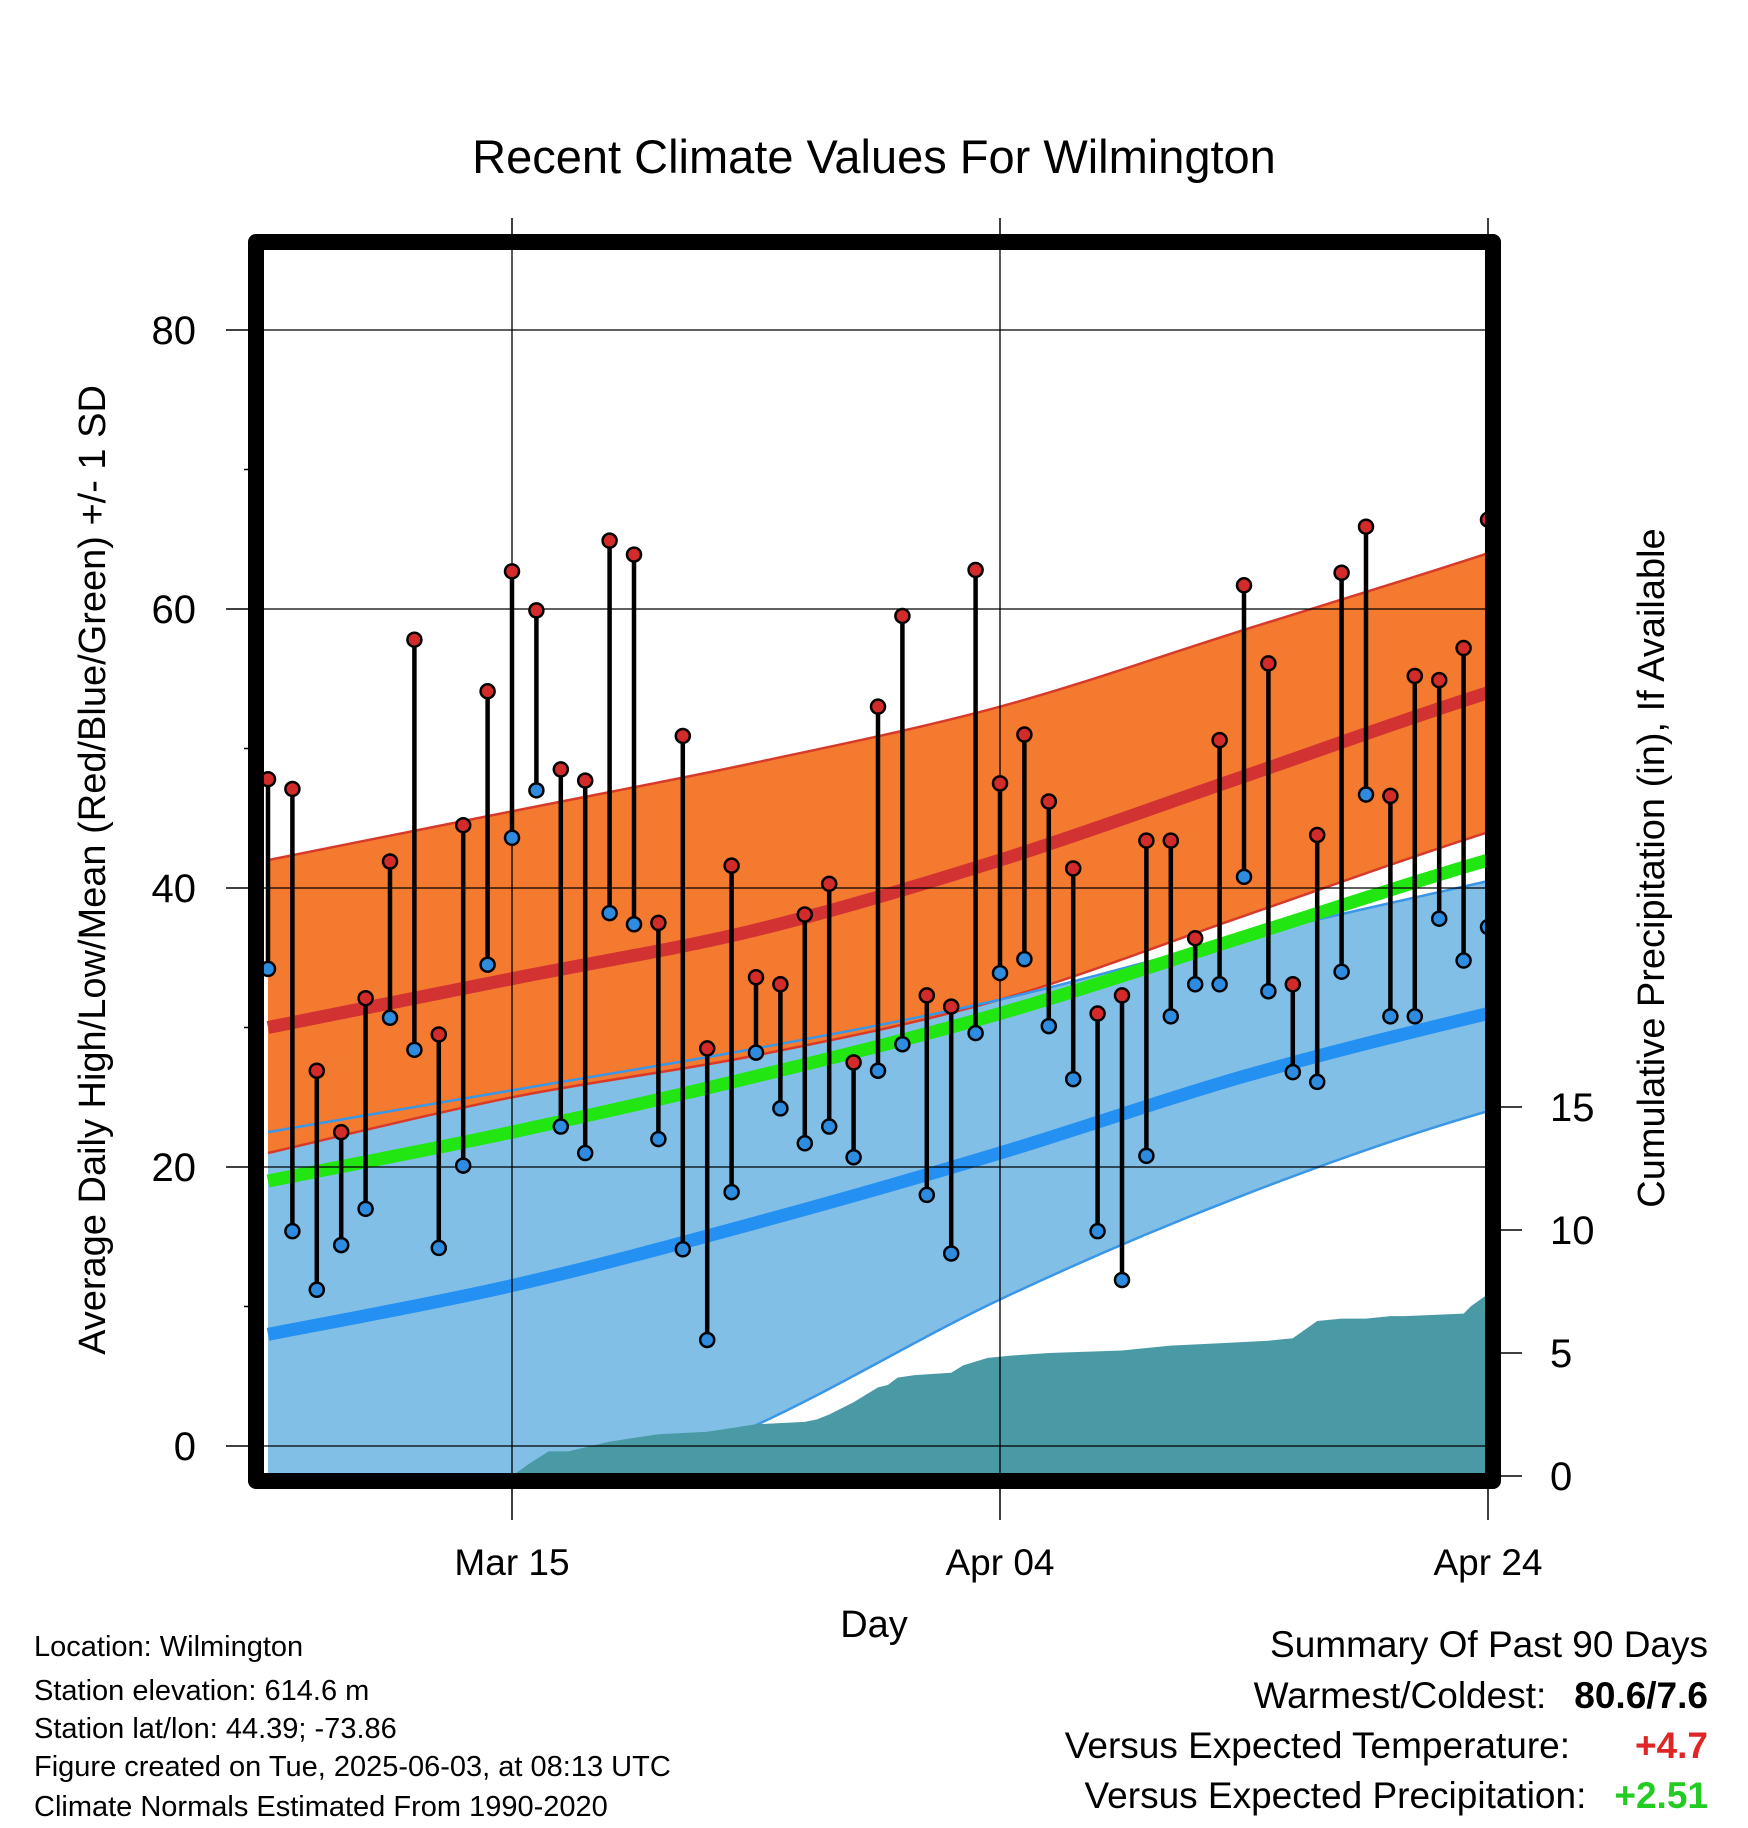  What do you see at coordinates (1400, 1695) in the screenshot?
I see `warmest-label: Warmest/Coldest:` at bounding box center [1400, 1695].